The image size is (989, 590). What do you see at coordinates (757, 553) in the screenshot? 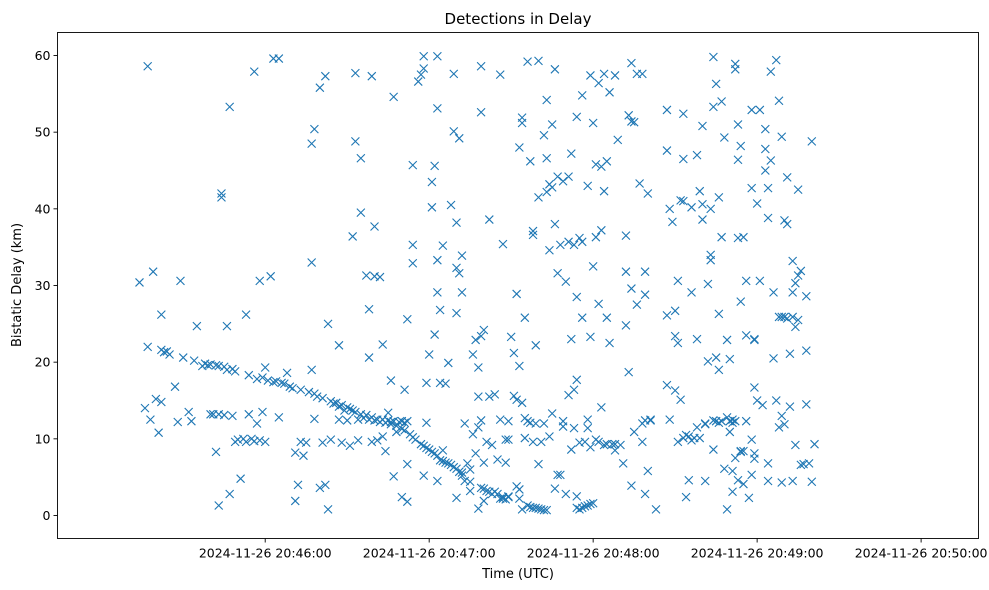
I see `x-tick-label: 2024-11-26 20:49:00` at bounding box center [757, 553].